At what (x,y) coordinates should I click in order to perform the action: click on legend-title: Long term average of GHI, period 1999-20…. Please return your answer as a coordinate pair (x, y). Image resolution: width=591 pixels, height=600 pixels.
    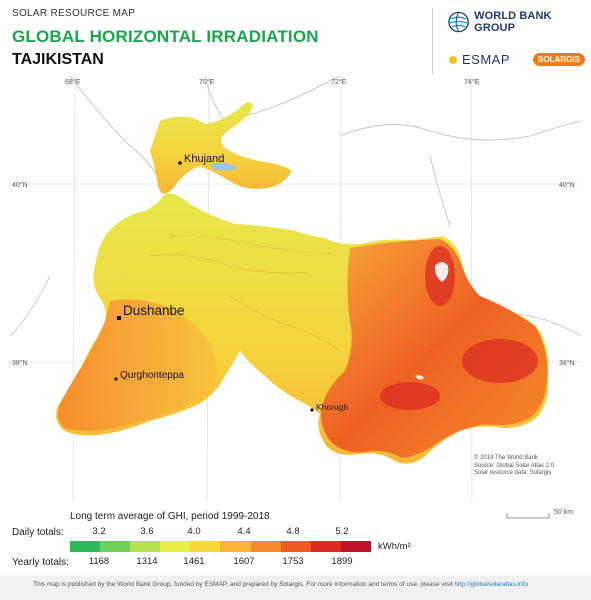
    Looking at the image, I should click on (170, 516).